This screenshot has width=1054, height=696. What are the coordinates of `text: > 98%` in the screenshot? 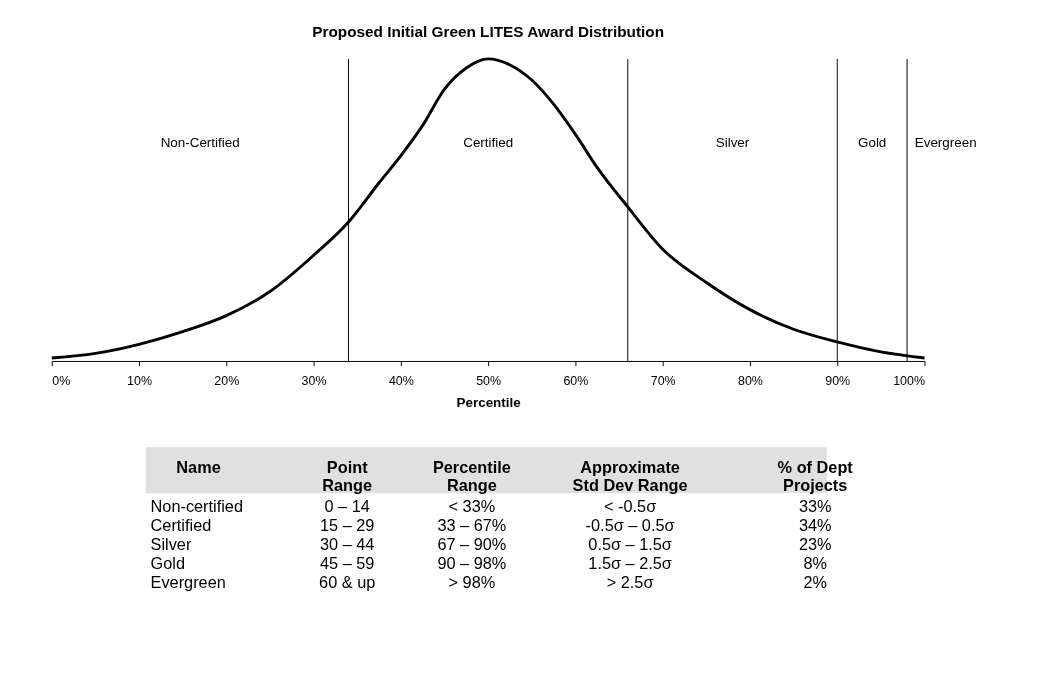 It's located at (472, 582).